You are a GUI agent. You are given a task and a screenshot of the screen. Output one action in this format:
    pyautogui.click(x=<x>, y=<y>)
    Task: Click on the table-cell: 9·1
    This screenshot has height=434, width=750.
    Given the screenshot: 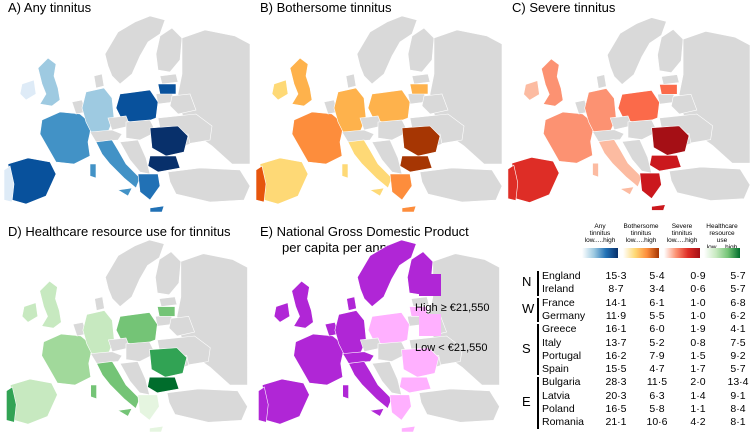 What is the action you would take?
    pyautogui.click(x=738, y=395)
    